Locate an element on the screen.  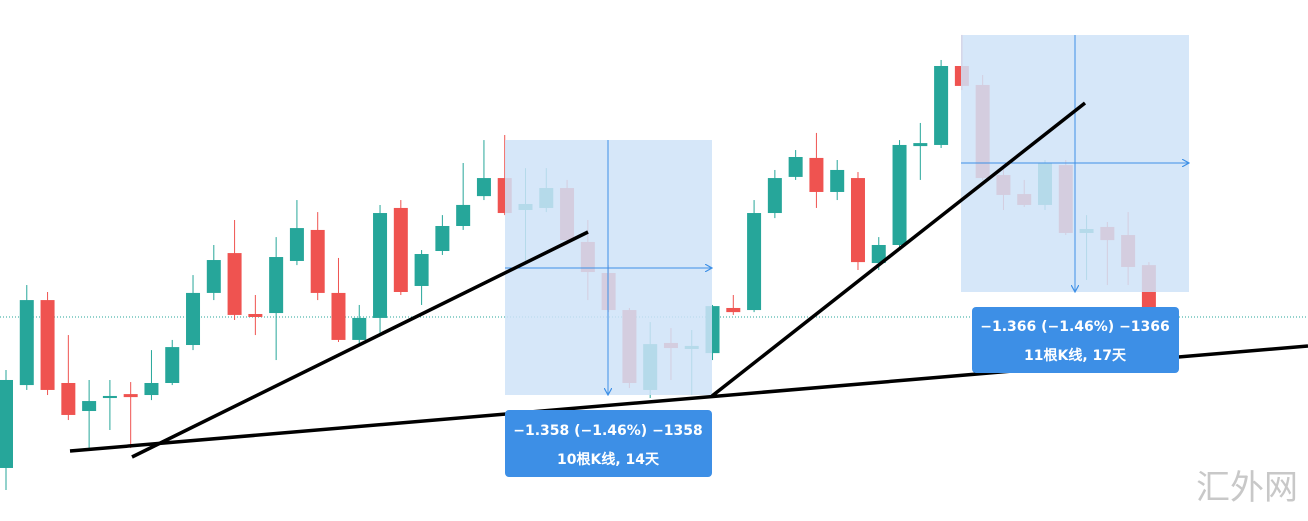
measure-change: −1.358 (−1.46%) −1358 is located at coordinates (608, 431).